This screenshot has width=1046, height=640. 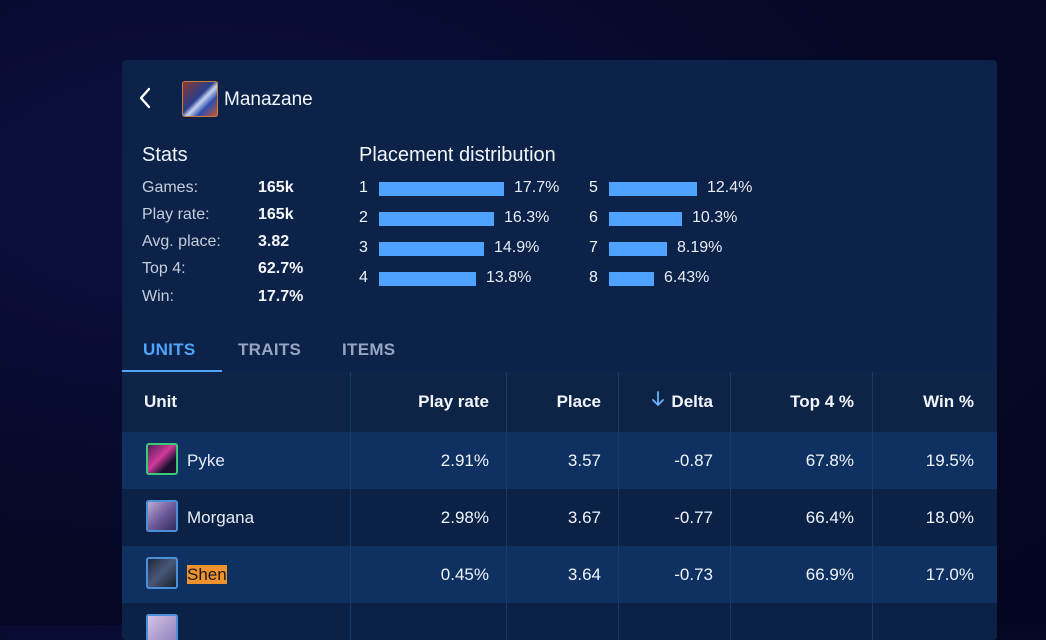 I want to click on unit-name: Shen, so click(x=207, y=574).